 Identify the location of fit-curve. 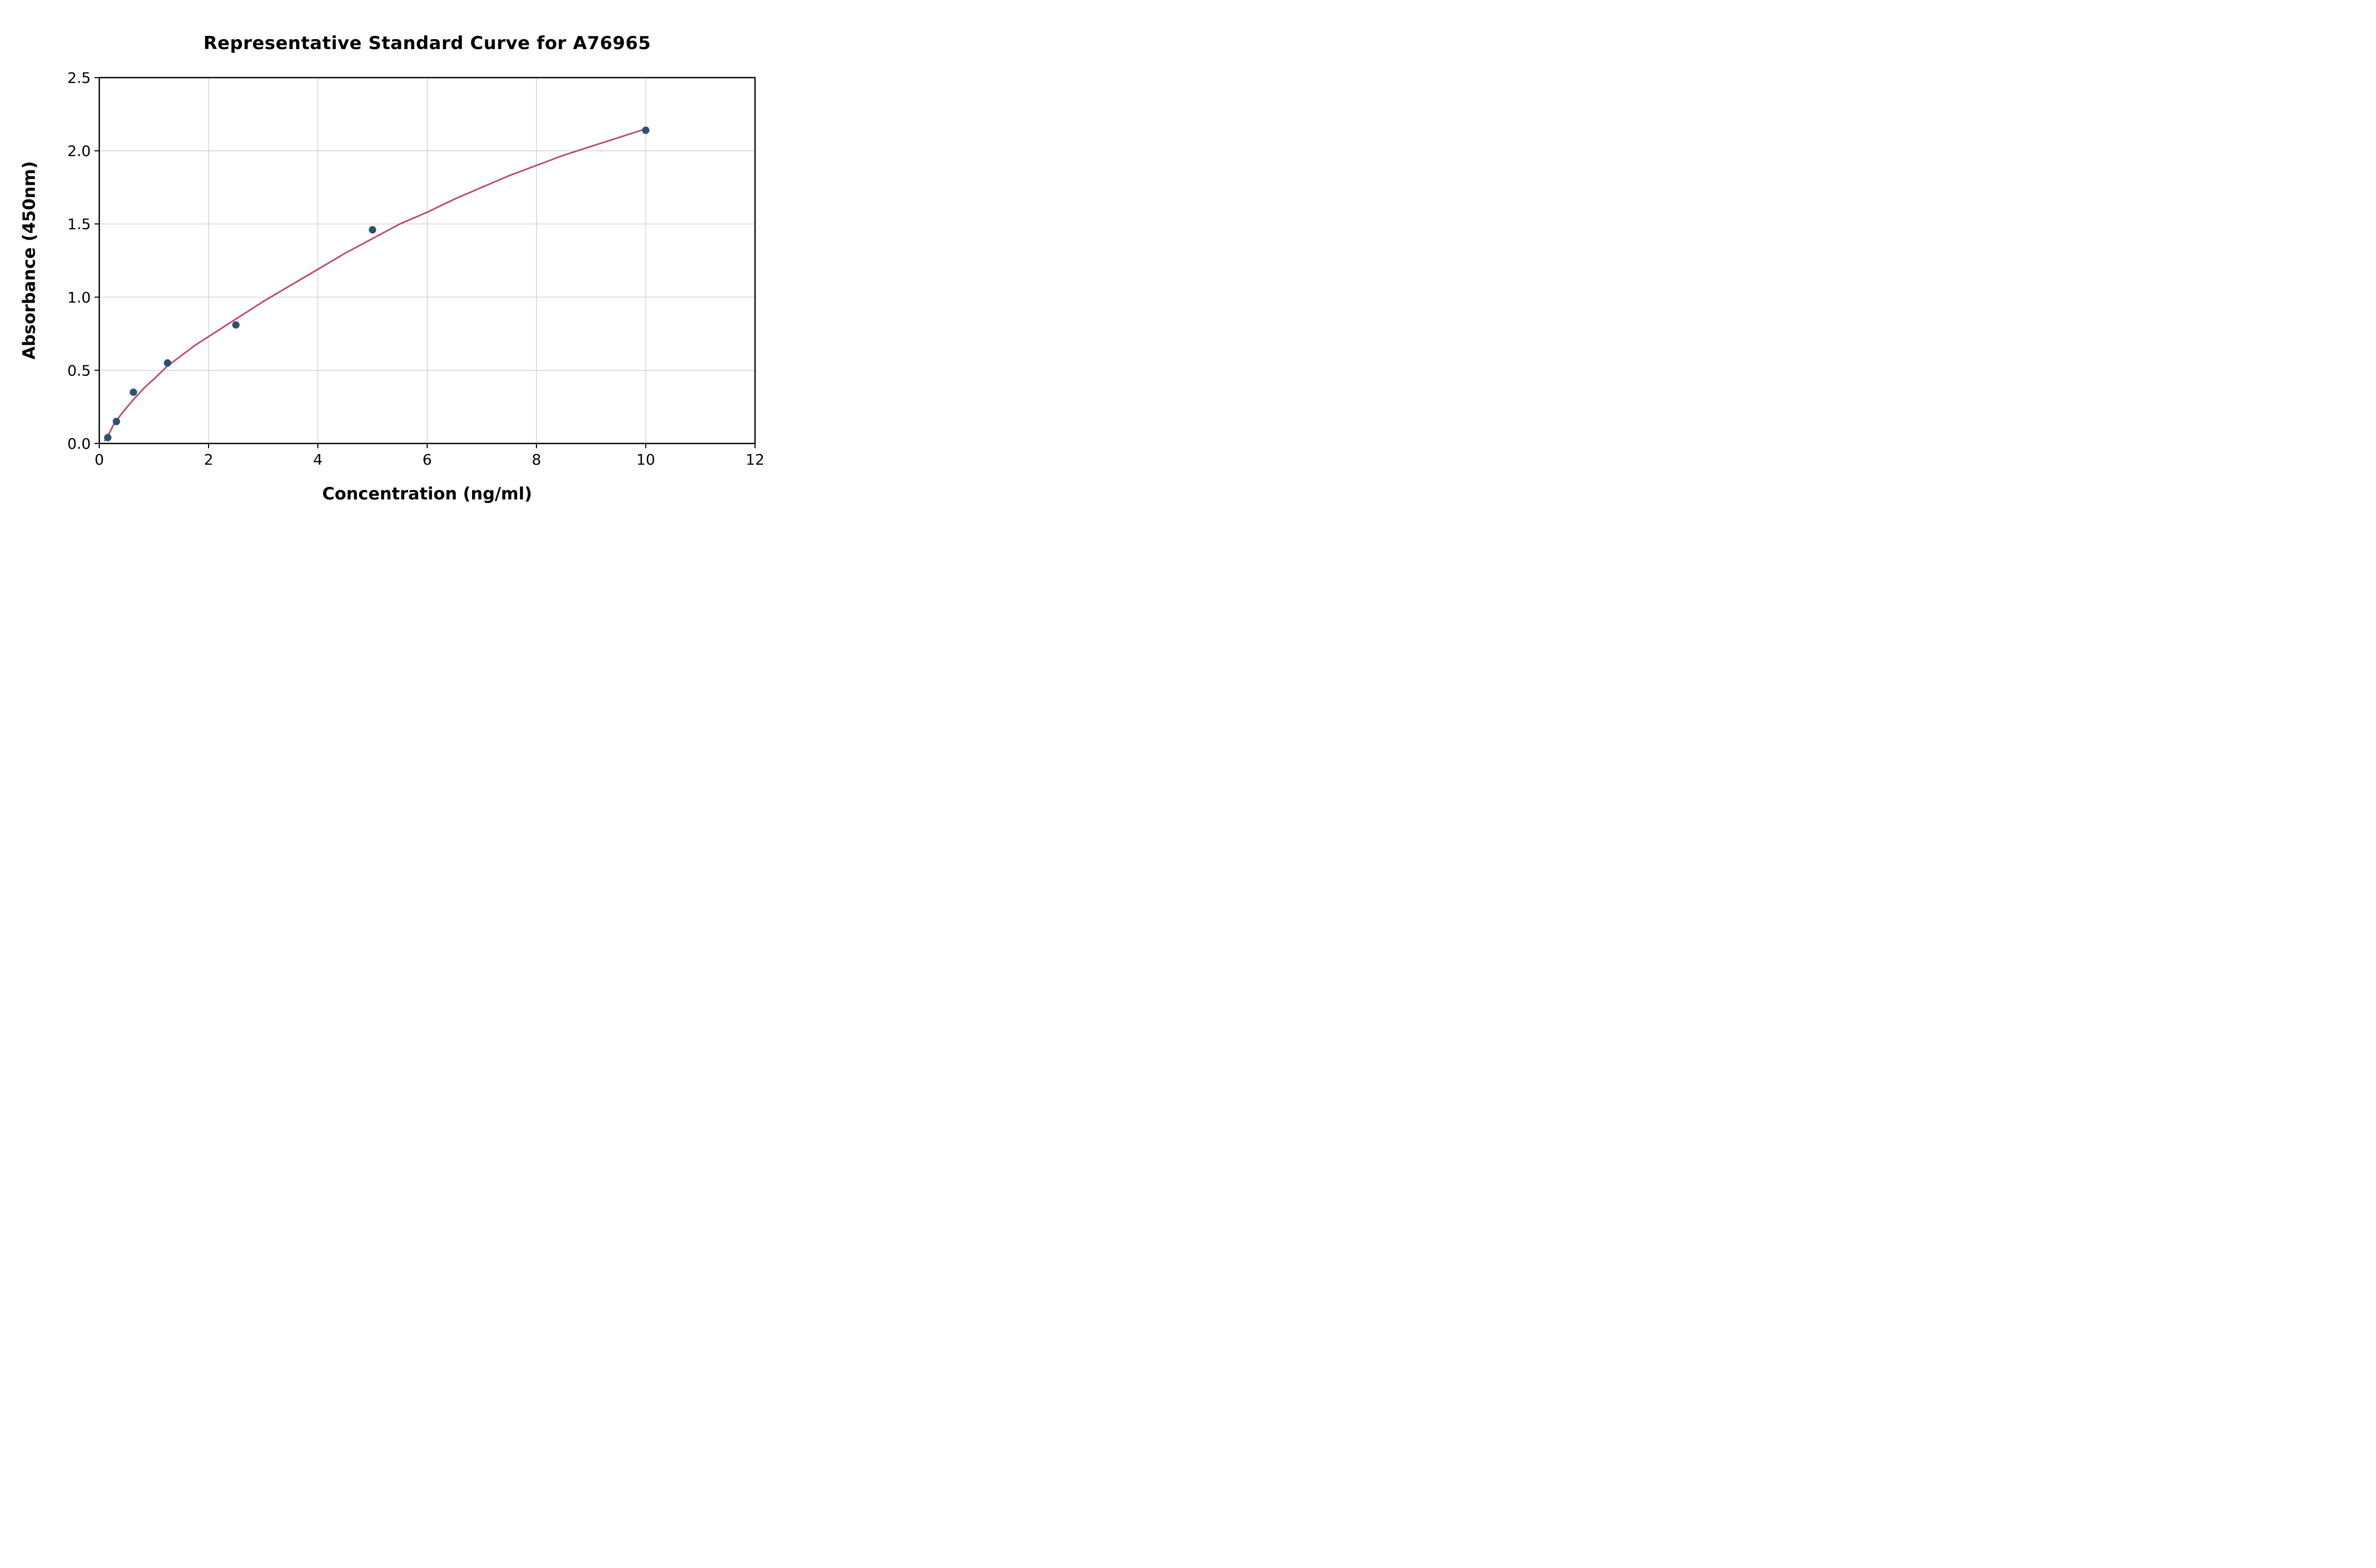
(375, 285).